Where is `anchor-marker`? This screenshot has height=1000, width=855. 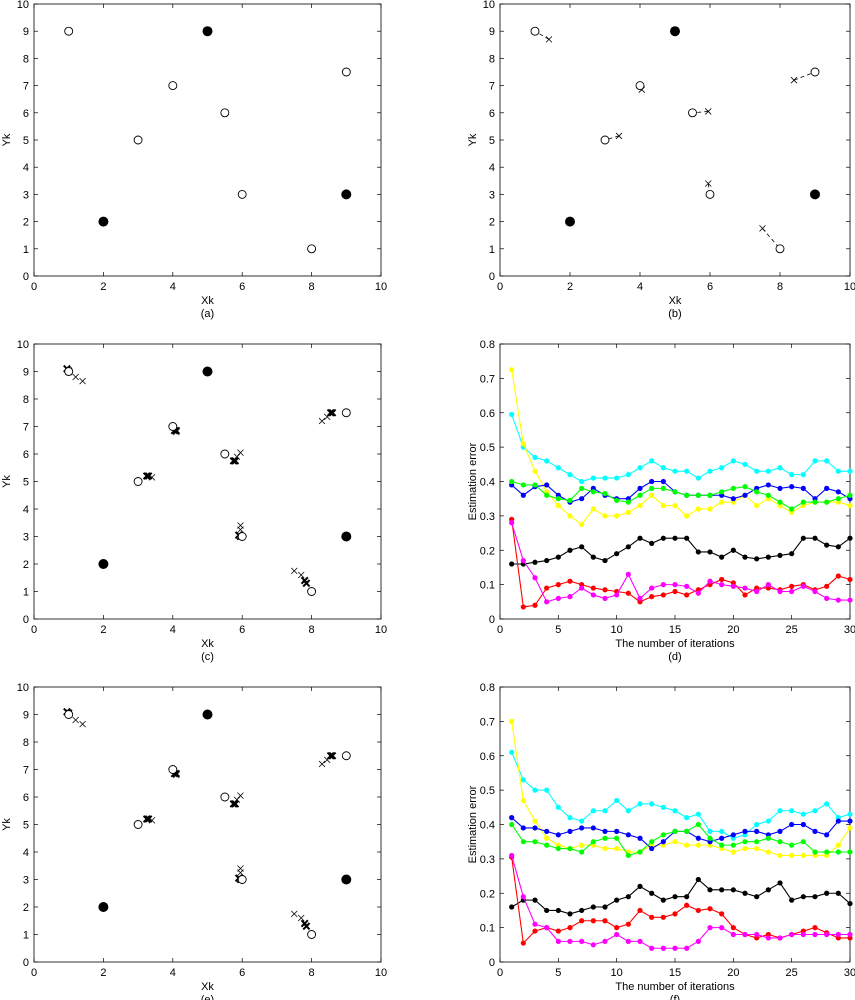
anchor-marker is located at coordinates (570, 221).